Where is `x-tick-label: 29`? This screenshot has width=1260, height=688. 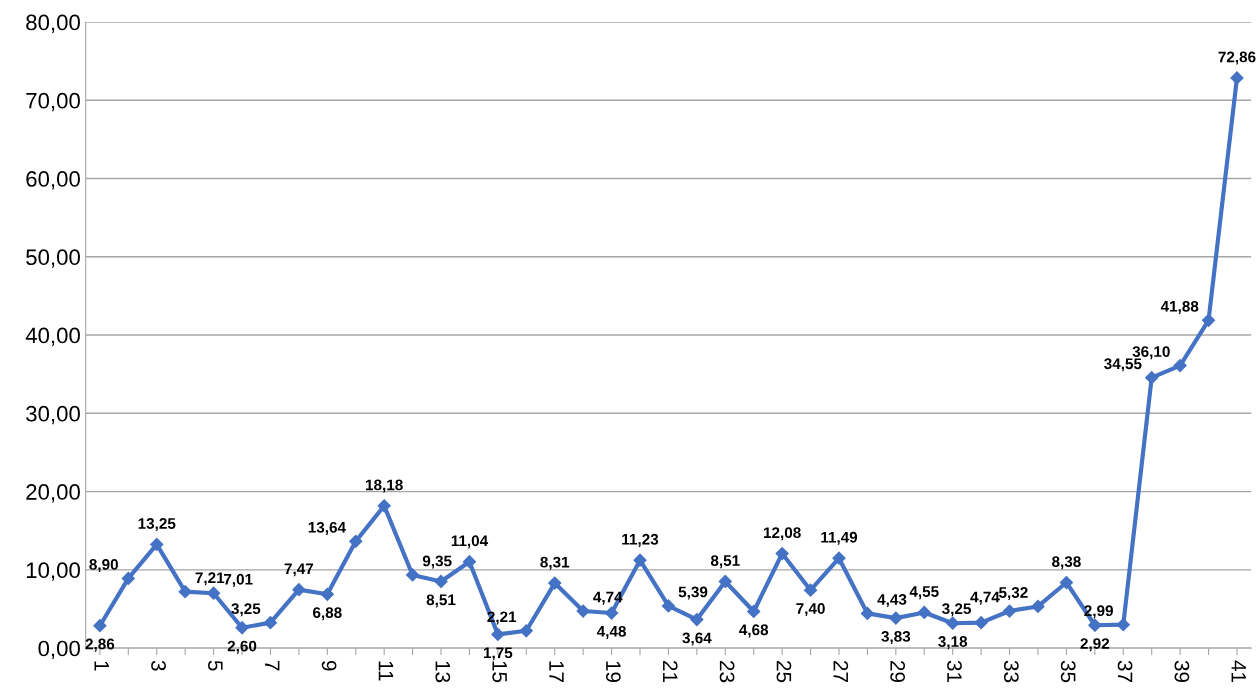
x-tick-label: 29 is located at coordinates (897, 671).